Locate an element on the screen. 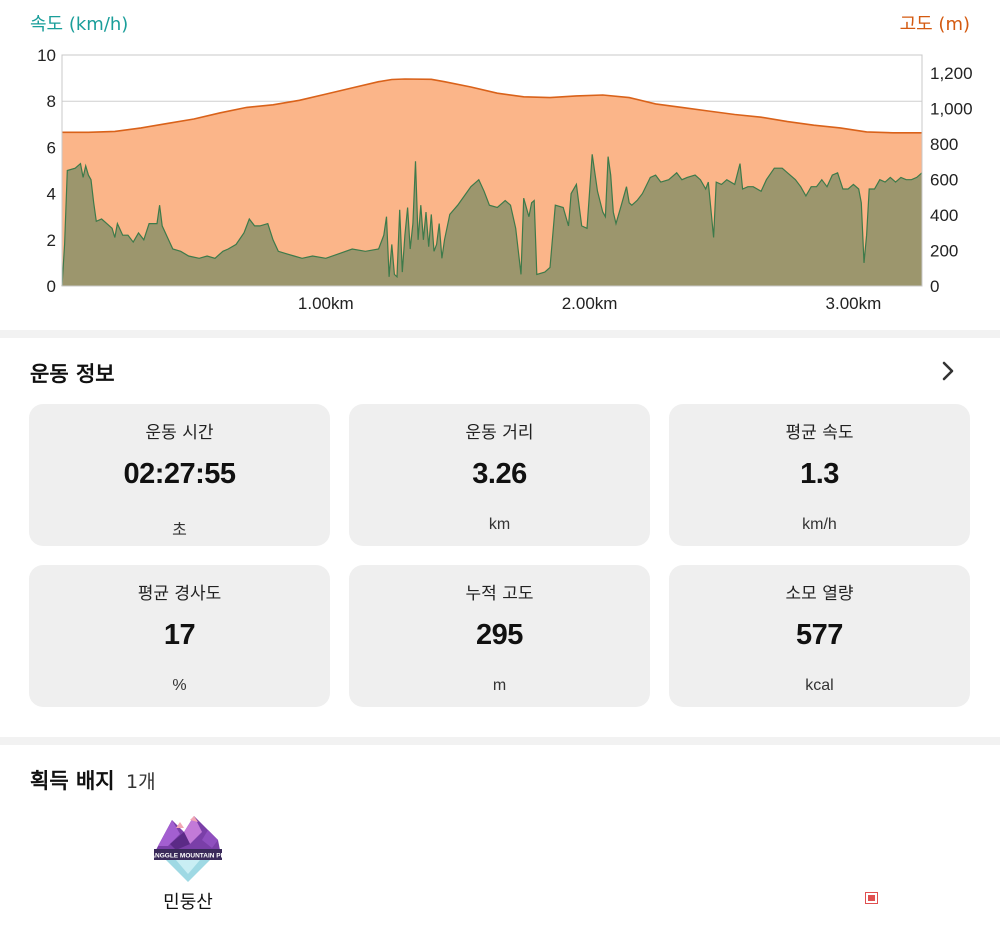 The image size is (1000, 927). stat-card-cumulative-altitude: 누적 고도 295 m is located at coordinates (499, 636).